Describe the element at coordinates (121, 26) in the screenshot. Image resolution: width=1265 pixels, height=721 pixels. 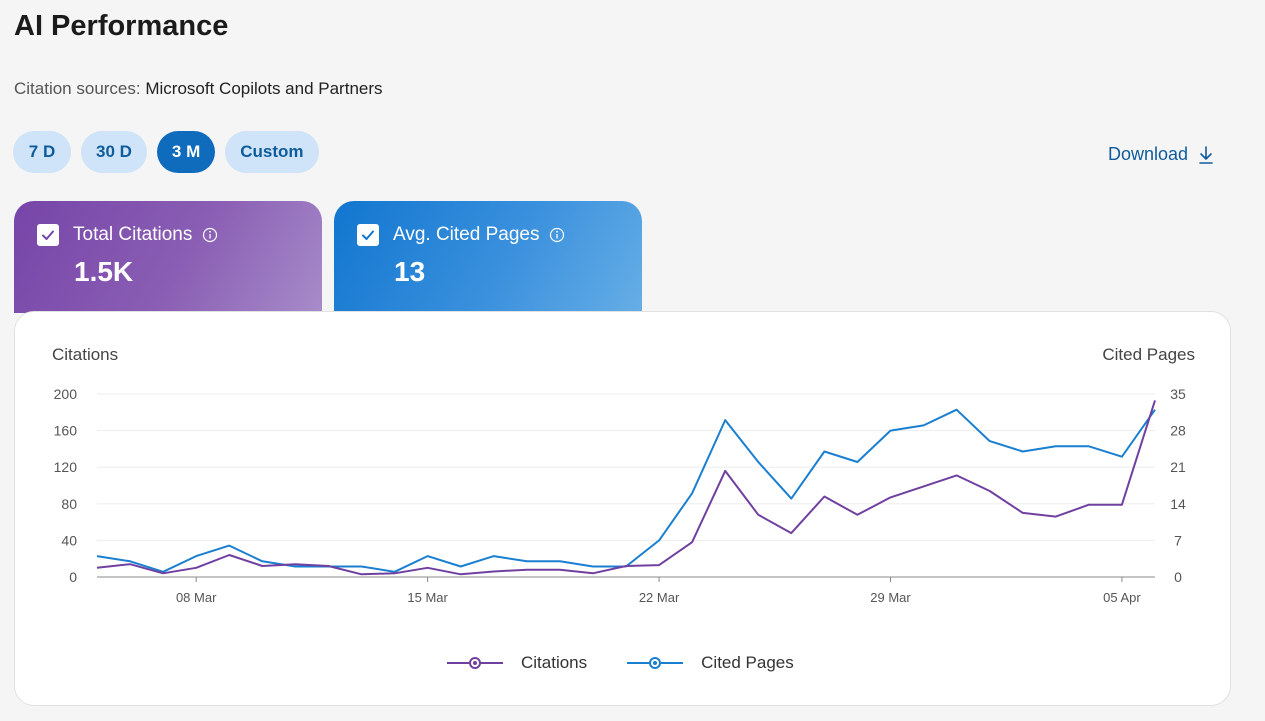
I see `page-title: AI Performance` at that location.